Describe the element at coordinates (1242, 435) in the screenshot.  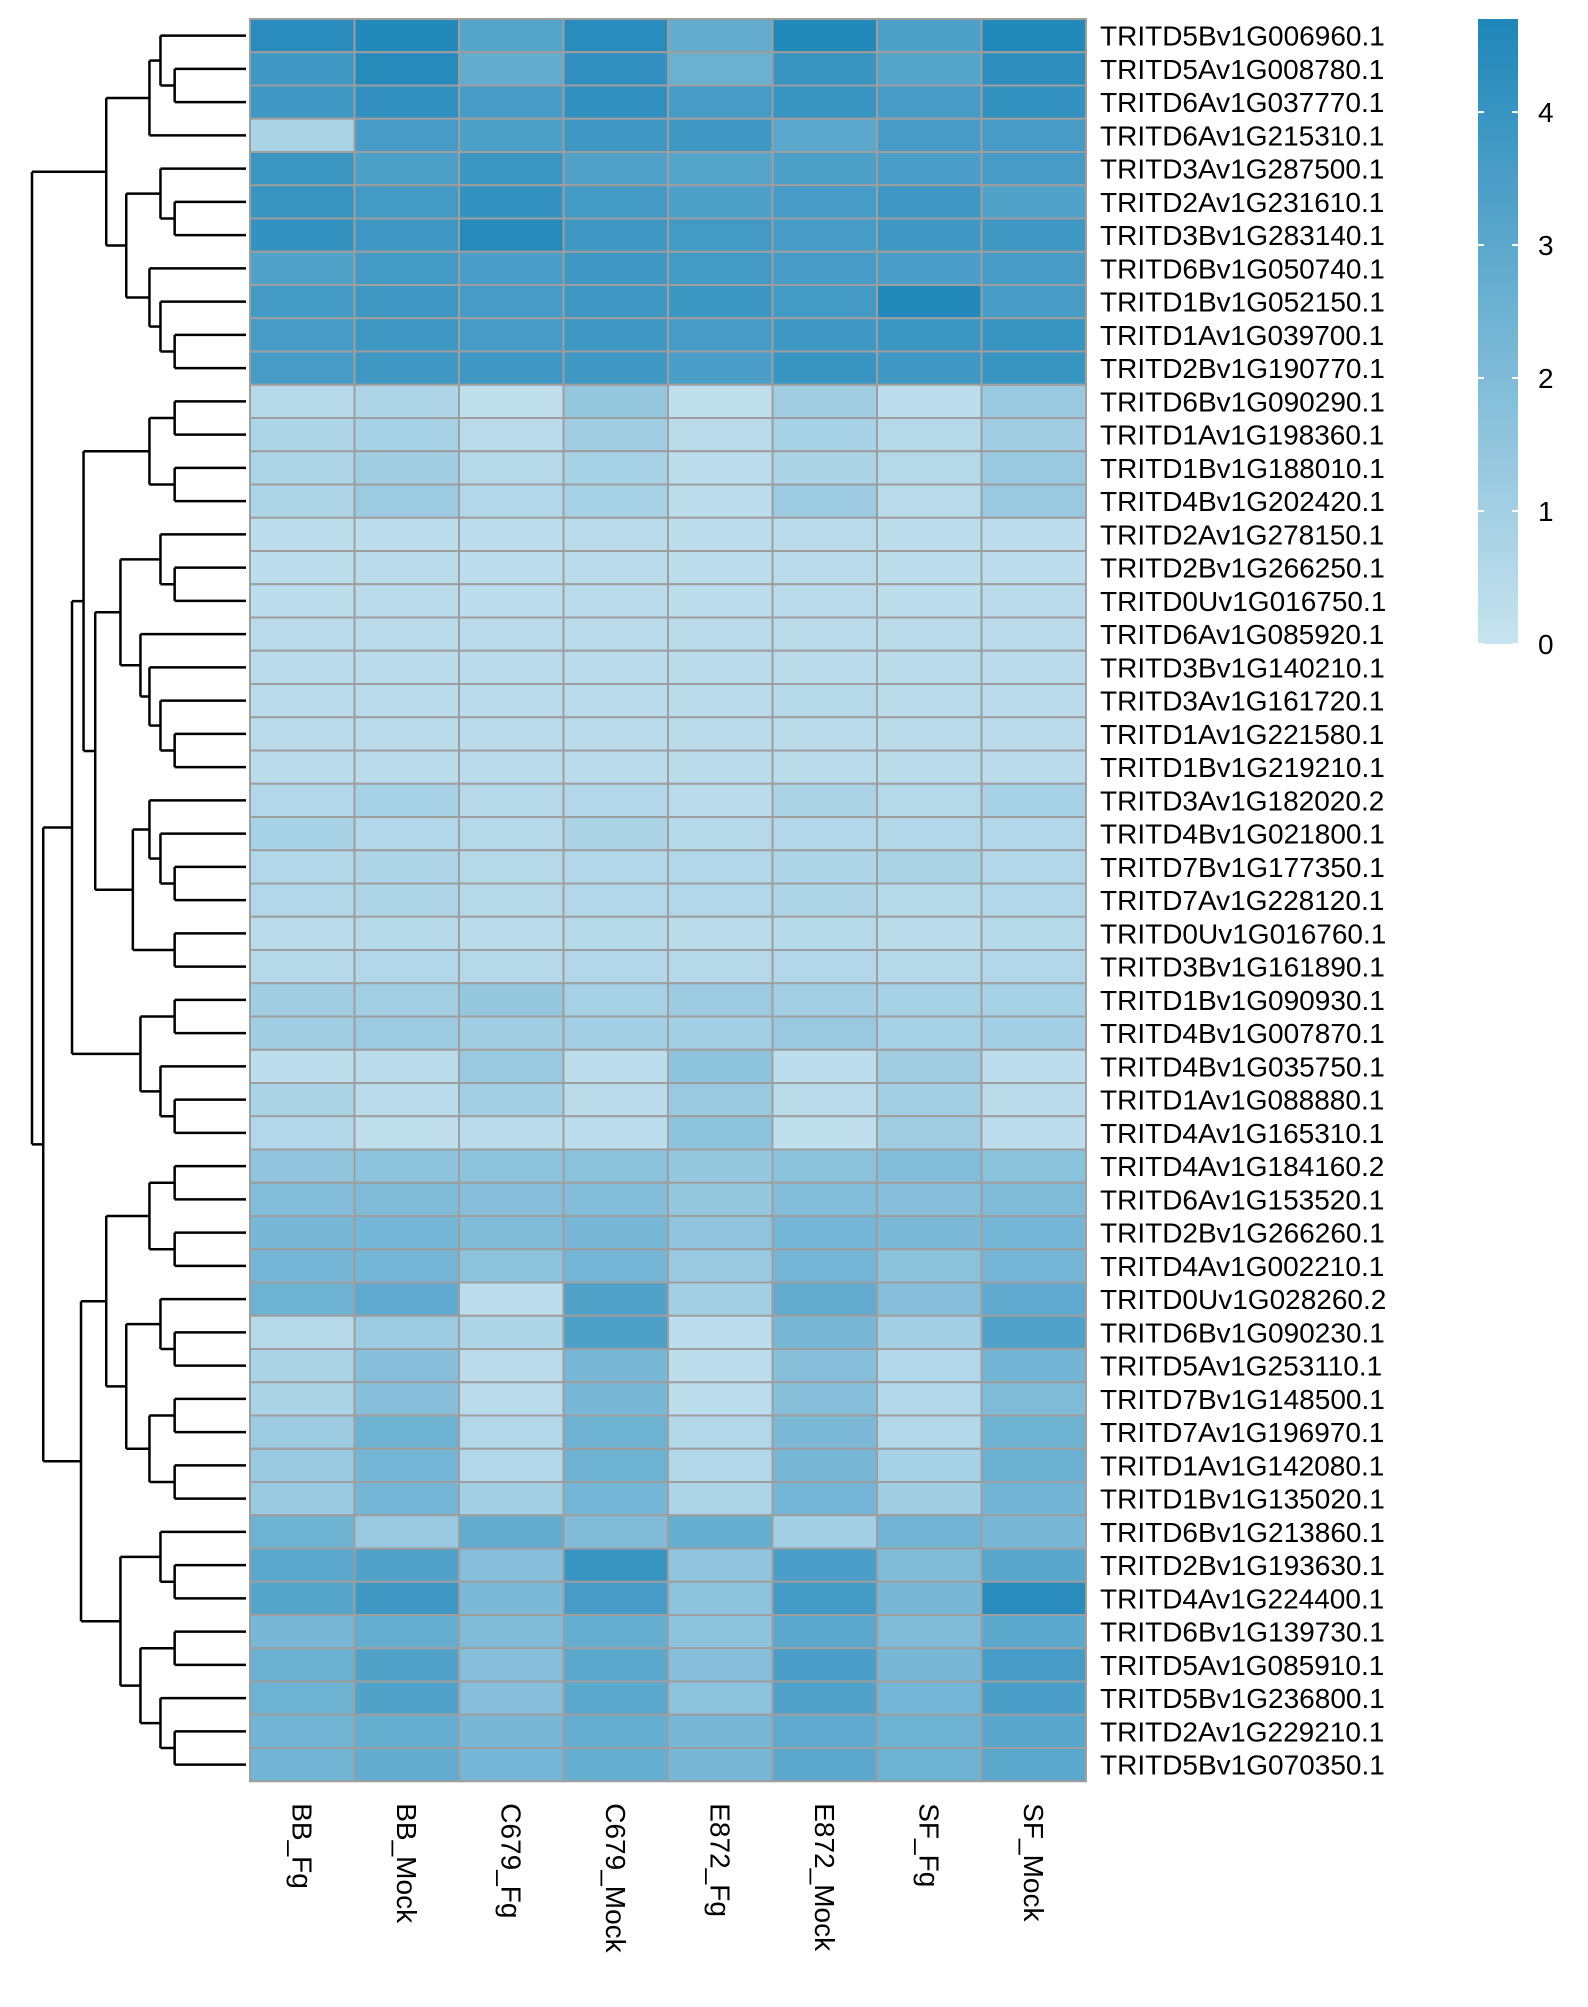
I see `row-label: TRITD1Av1G198360.1` at that location.